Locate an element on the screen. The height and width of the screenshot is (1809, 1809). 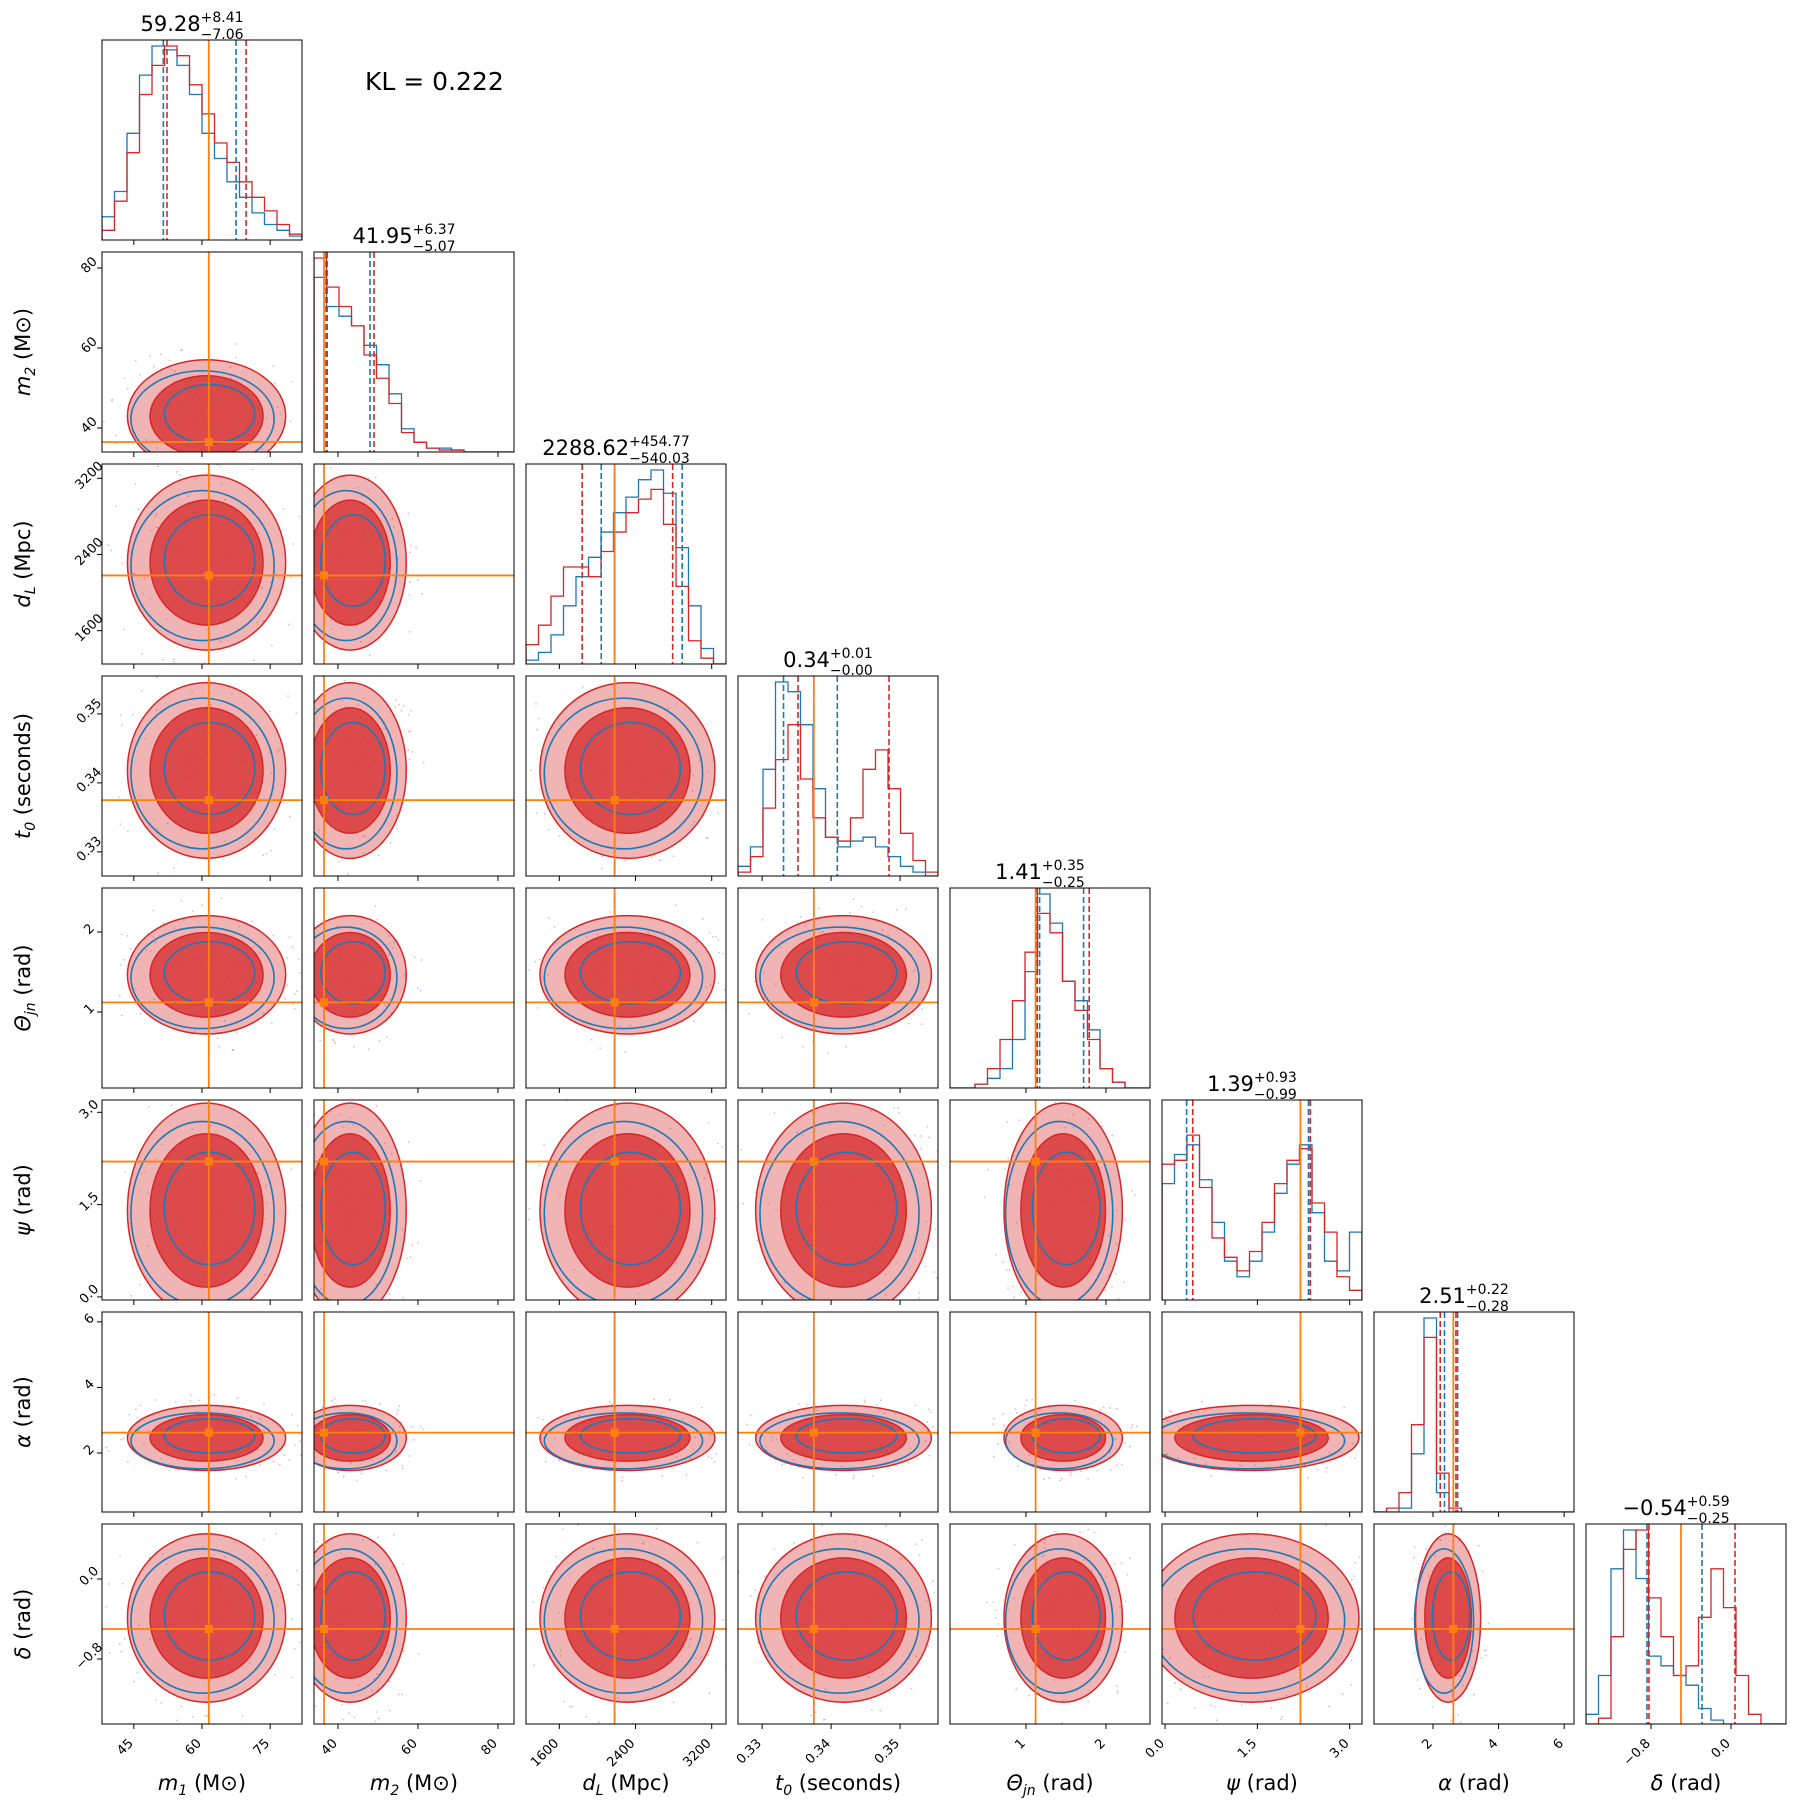
panel-alpha-m1: 2 4 6 is located at coordinates (192, 1414).